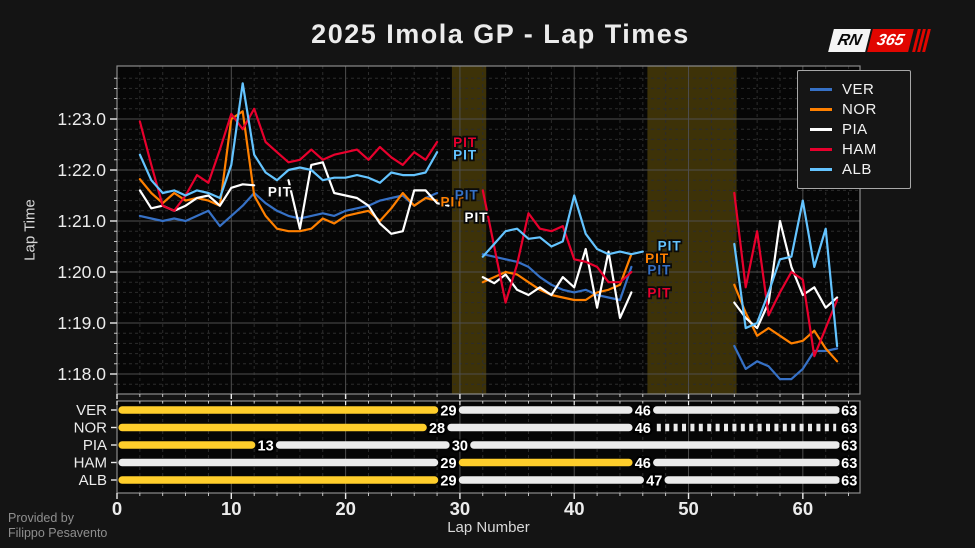 The height and width of the screenshot is (548, 975). I want to click on legend-swatch-PIA, so click(821, 129).